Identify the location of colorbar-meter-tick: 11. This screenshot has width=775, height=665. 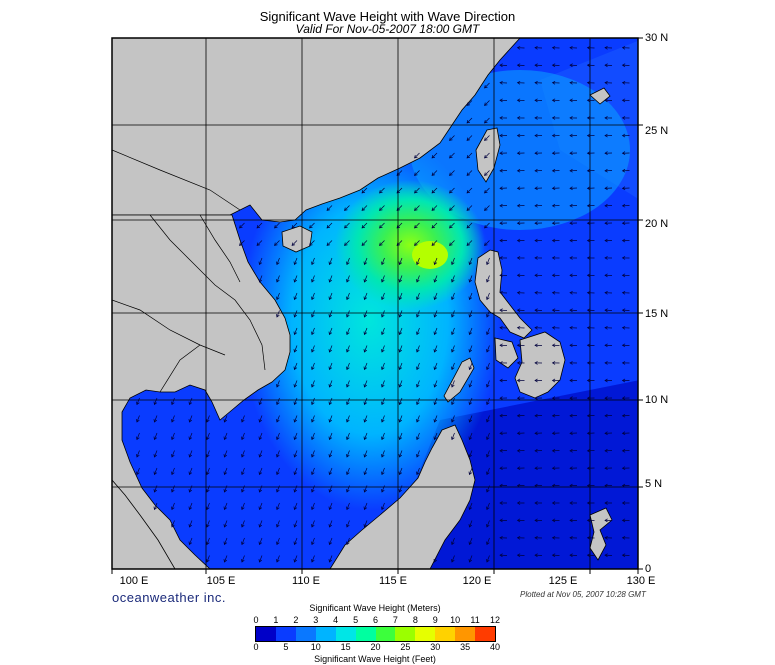
(475, 620).